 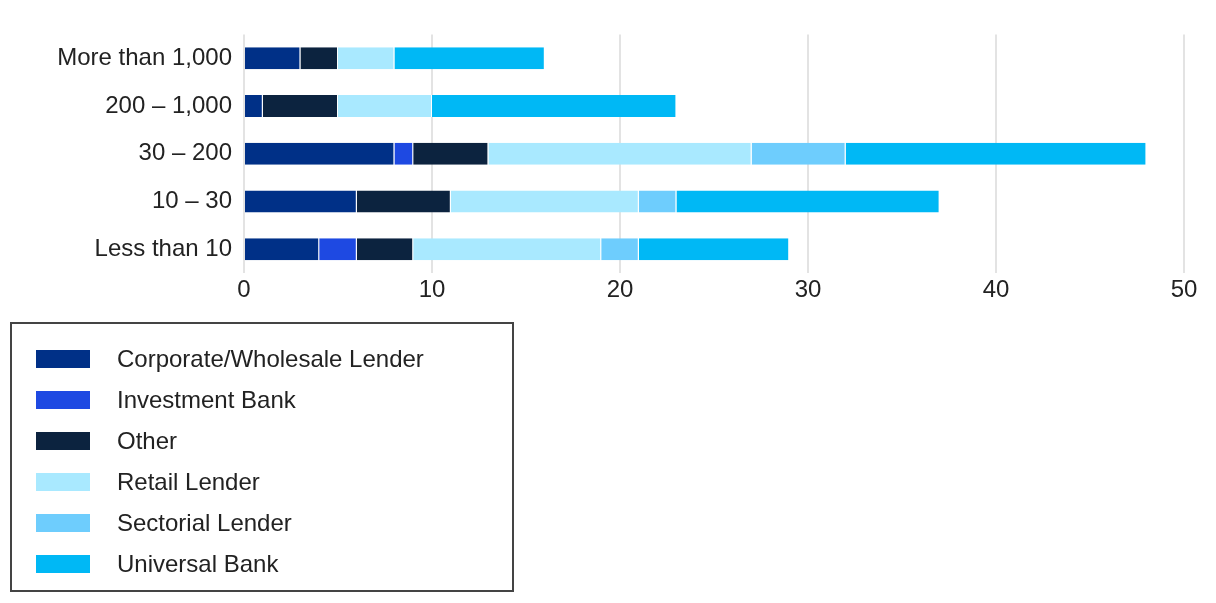 I want to click on x-tick-label: 10, so click(x=432, y=289).